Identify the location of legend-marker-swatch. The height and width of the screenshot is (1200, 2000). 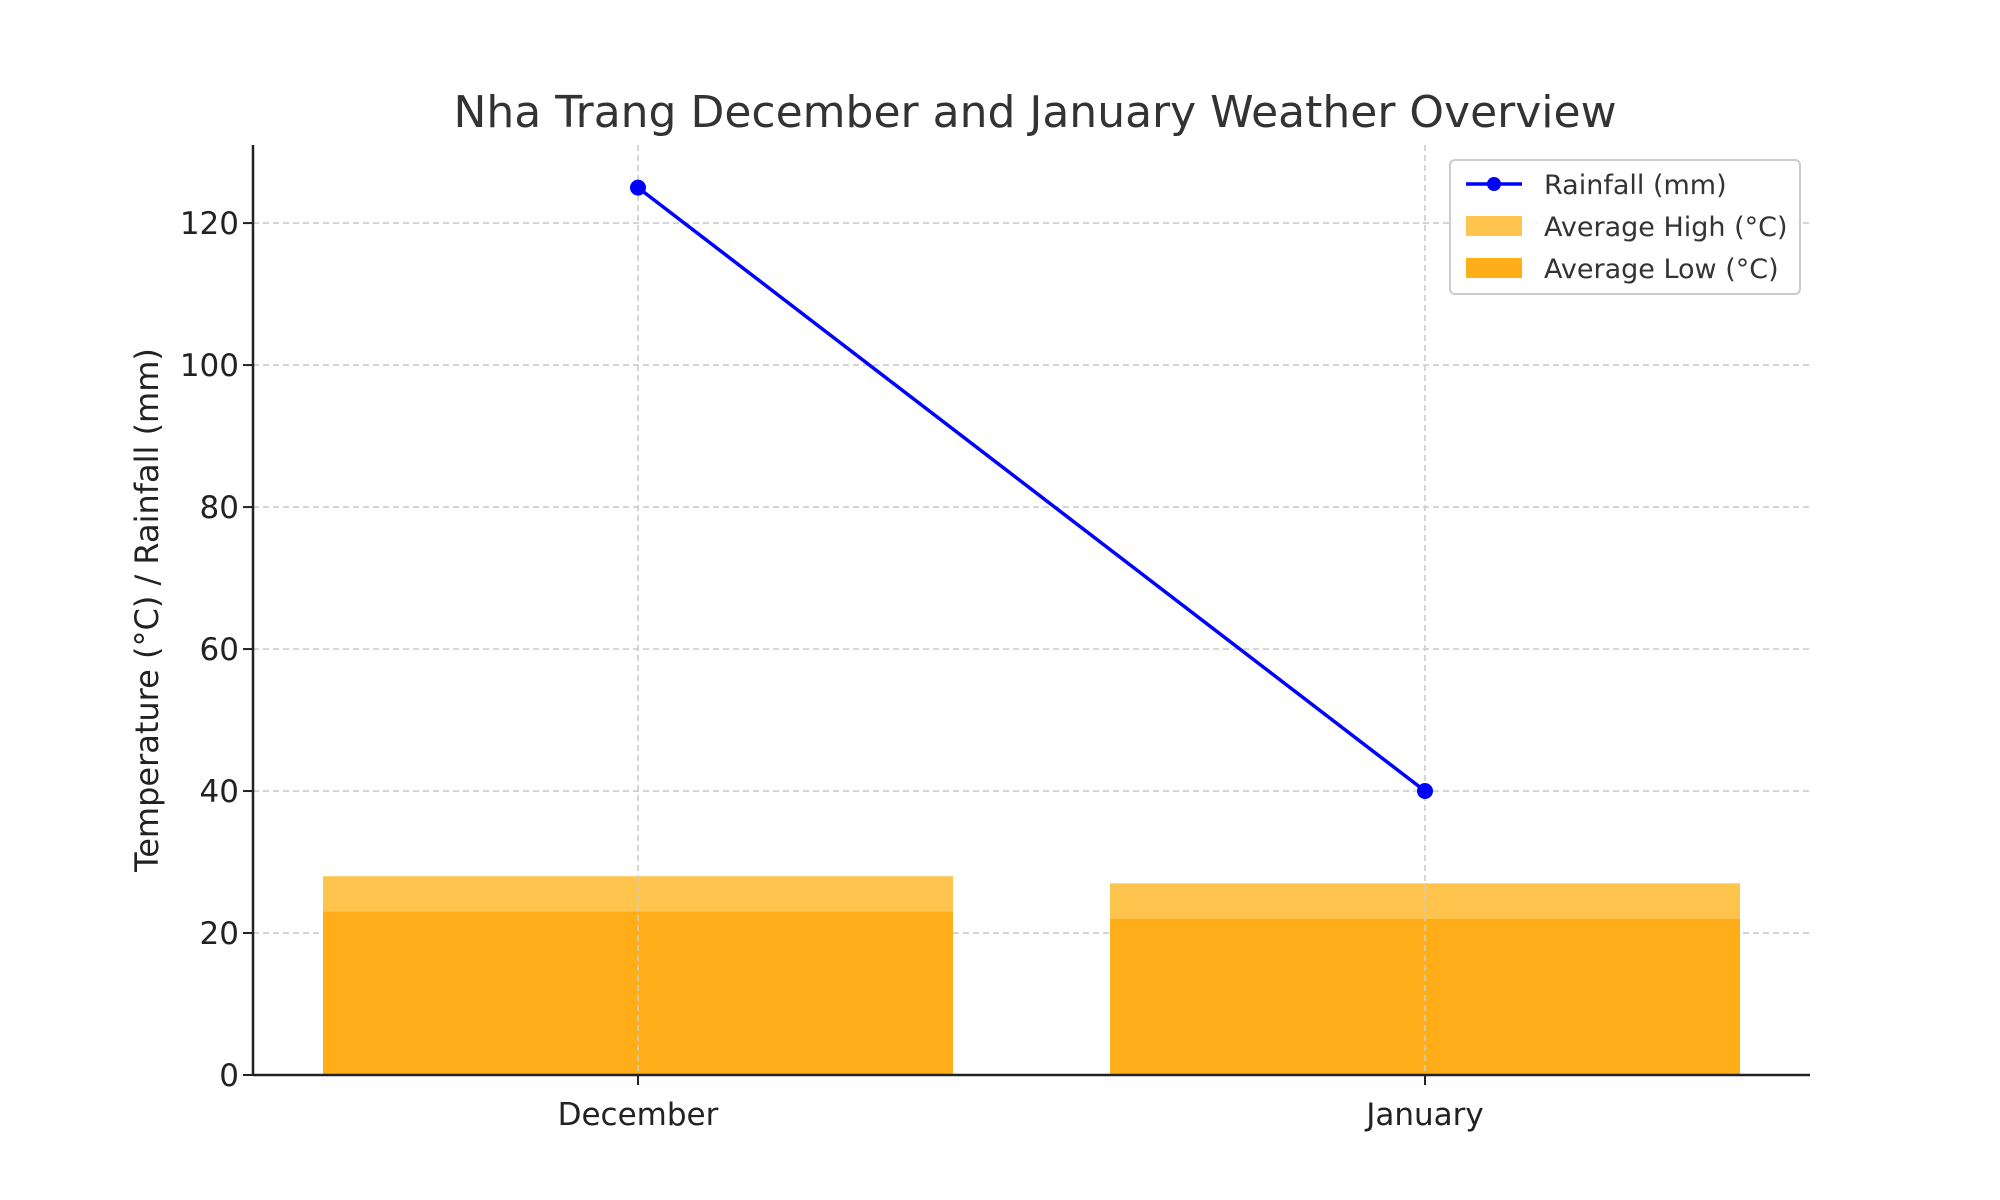
(1494, 184).